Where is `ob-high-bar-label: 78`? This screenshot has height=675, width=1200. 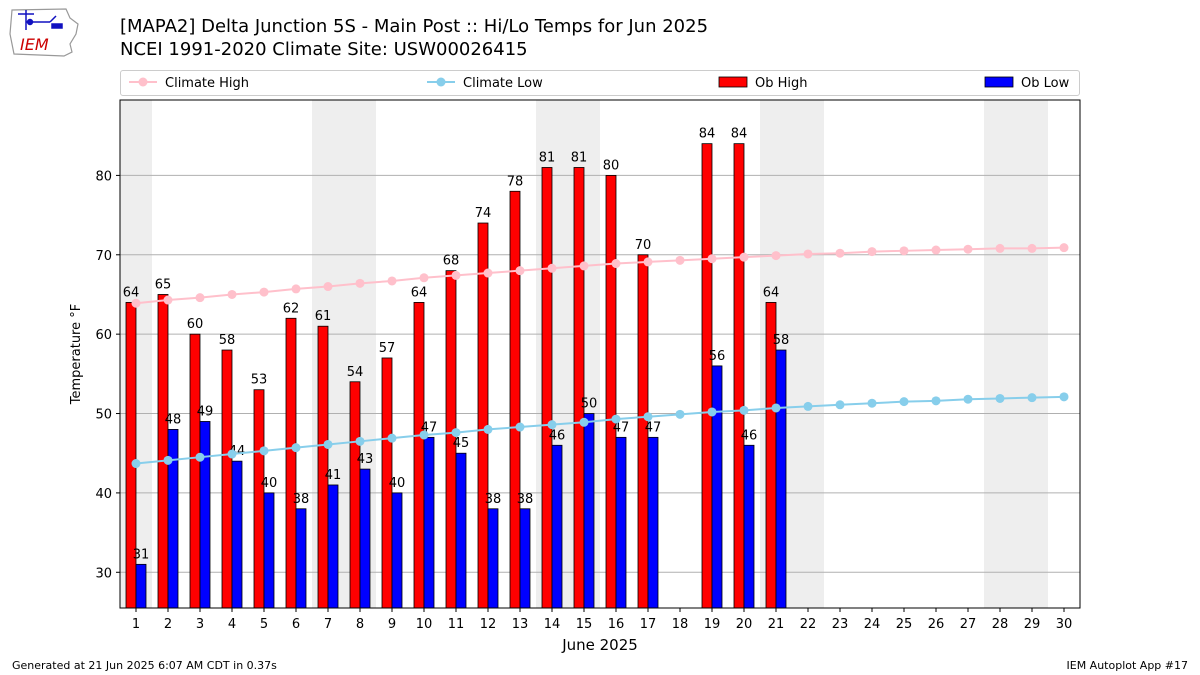 ob-high-bar-label: 78 is located at coordinates (515, 181).